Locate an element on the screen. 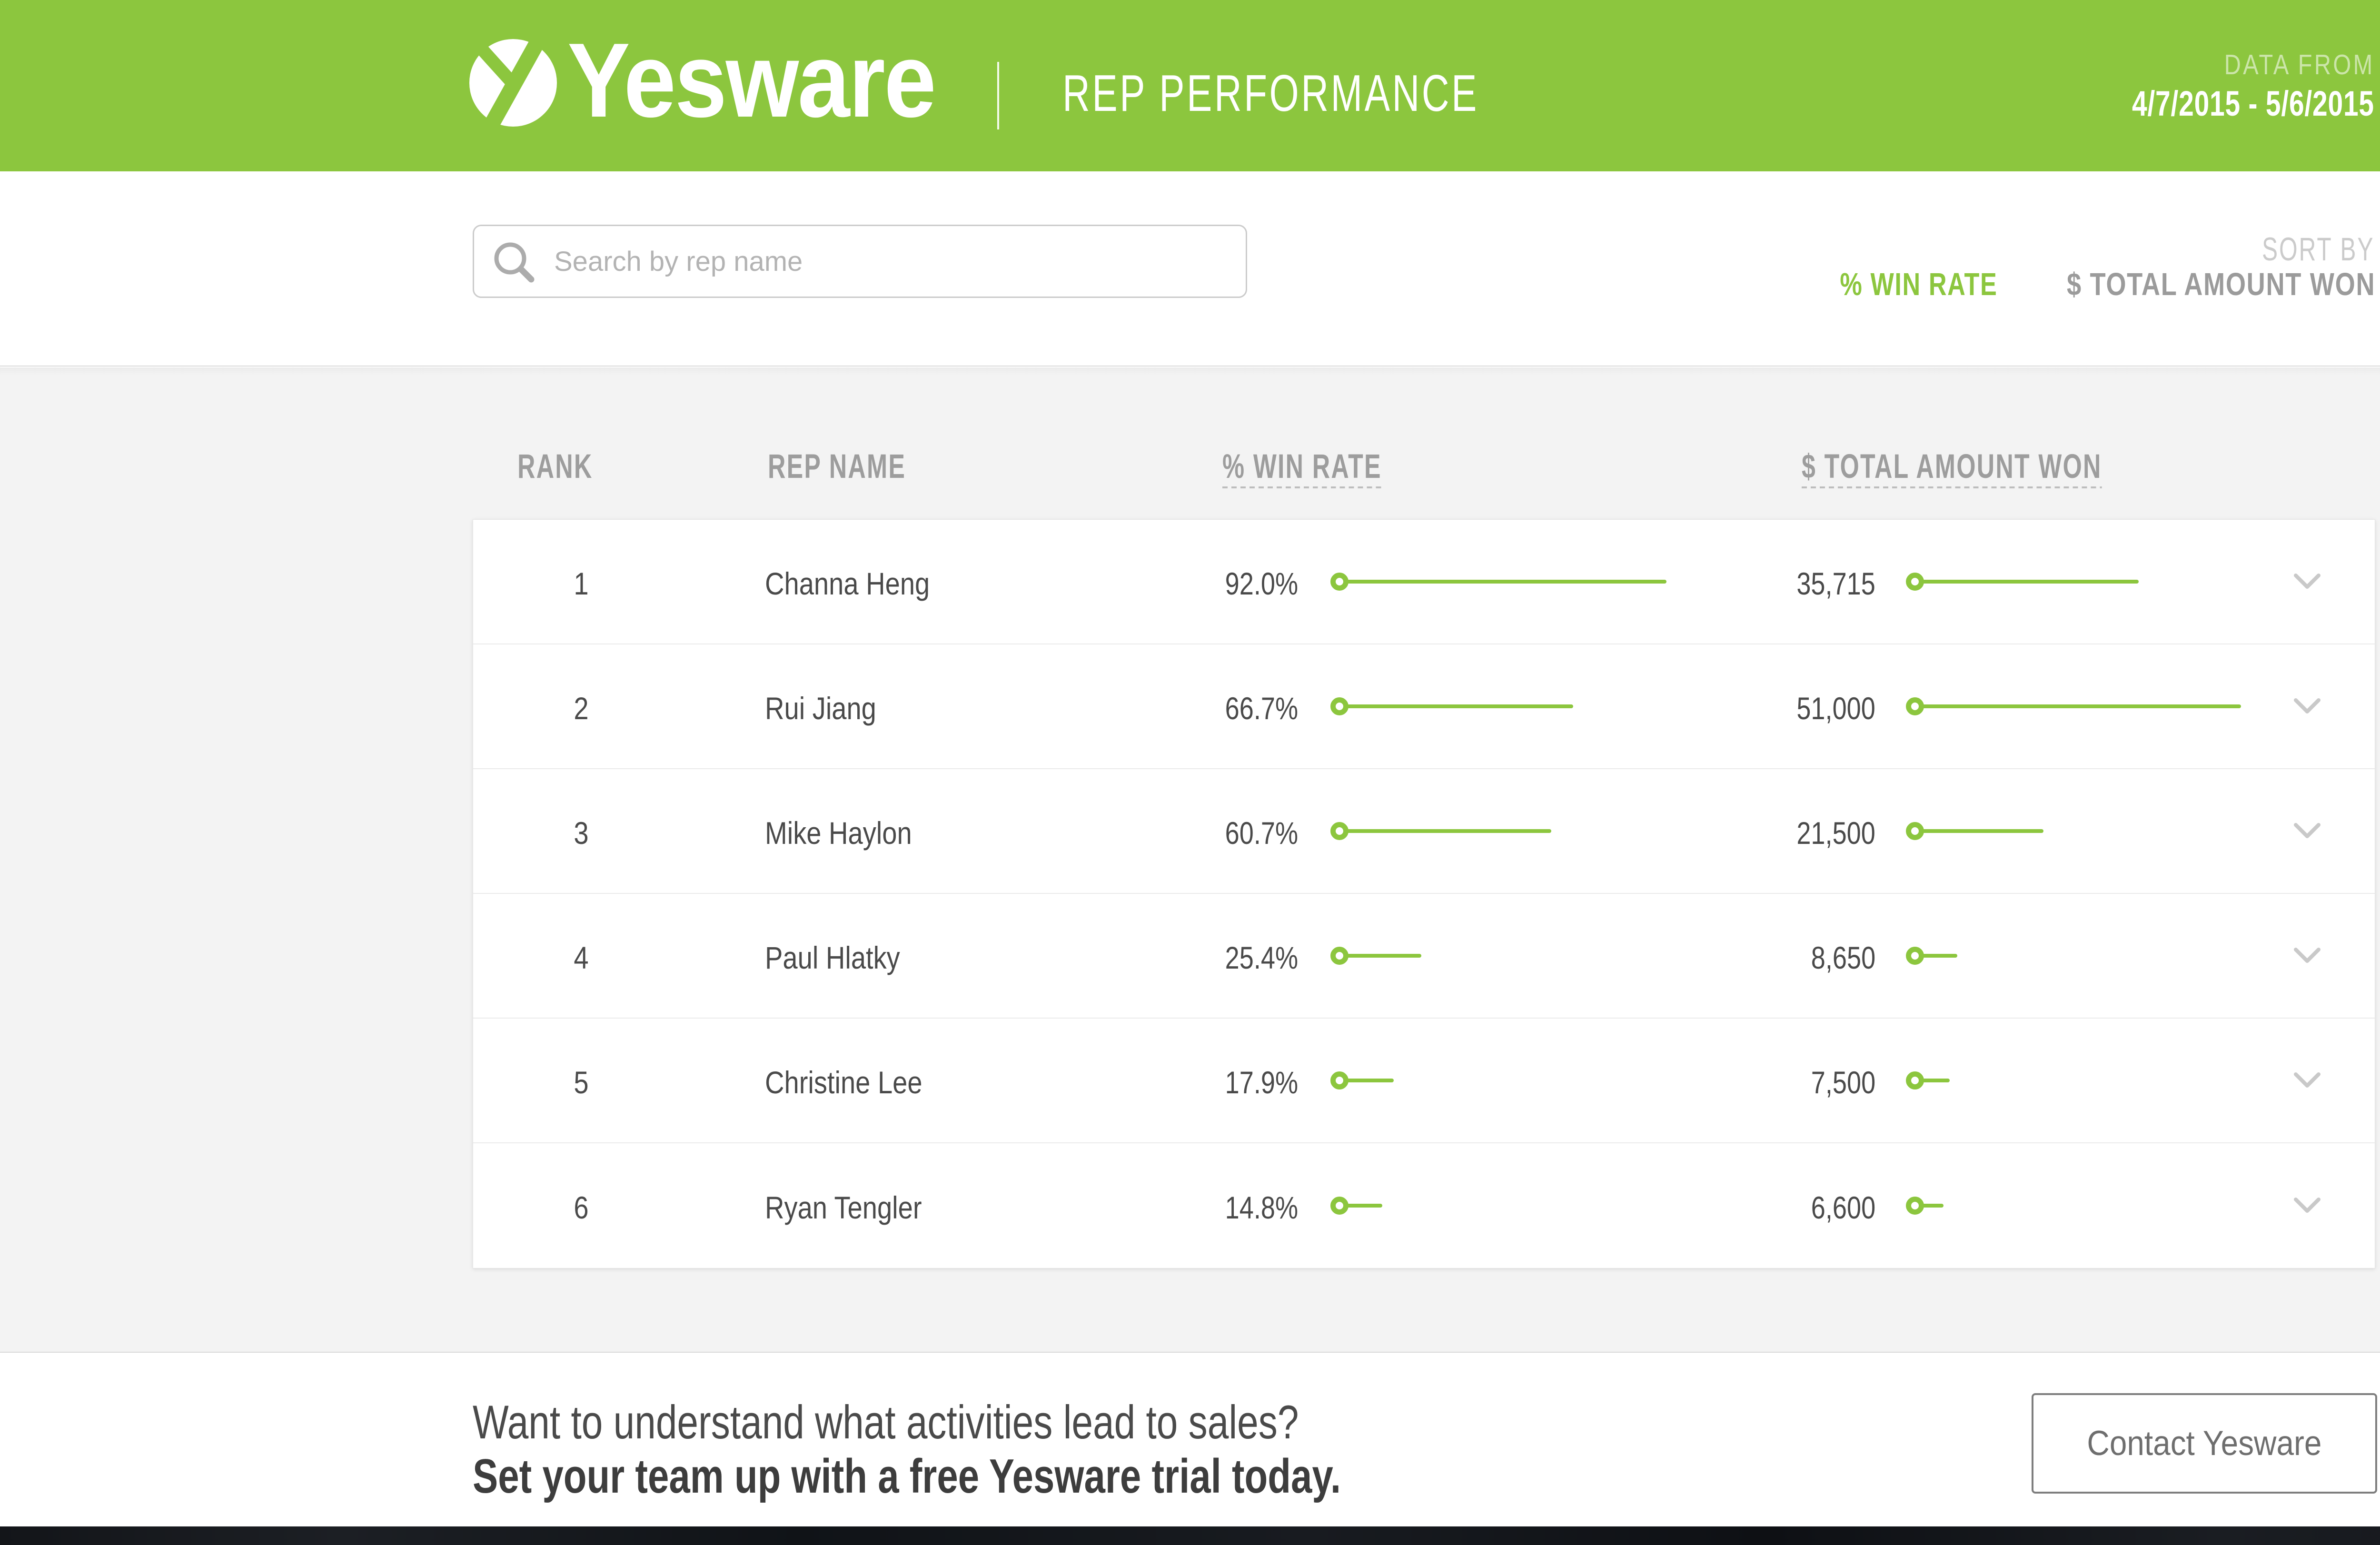  total-amount-dashed-underline is located at coordinates (1952, 487).